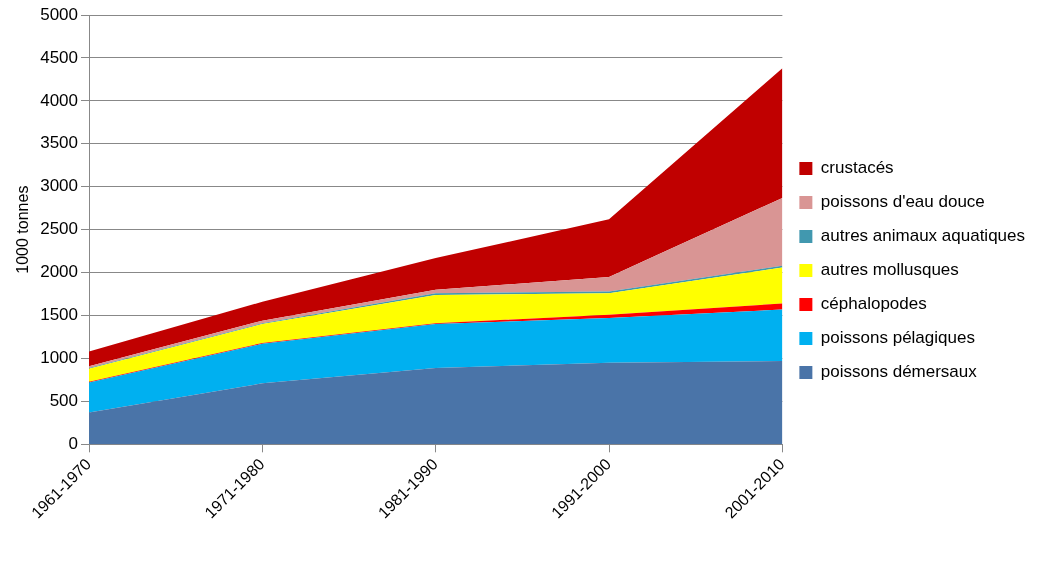  What do you see at coordinates (857, 168) in the screenshot?
I see `legend-label: crustacés` at bounding box center [857, 168].